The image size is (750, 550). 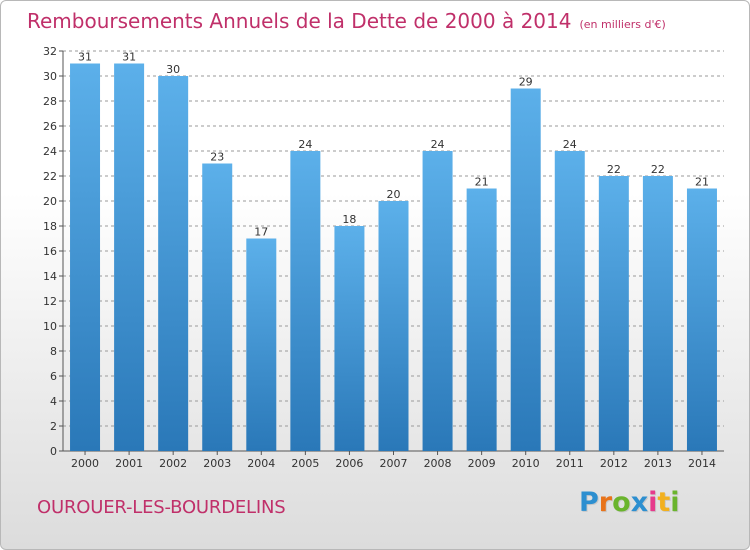 I want to click on data-label: 29, so click(x=526, y=82).